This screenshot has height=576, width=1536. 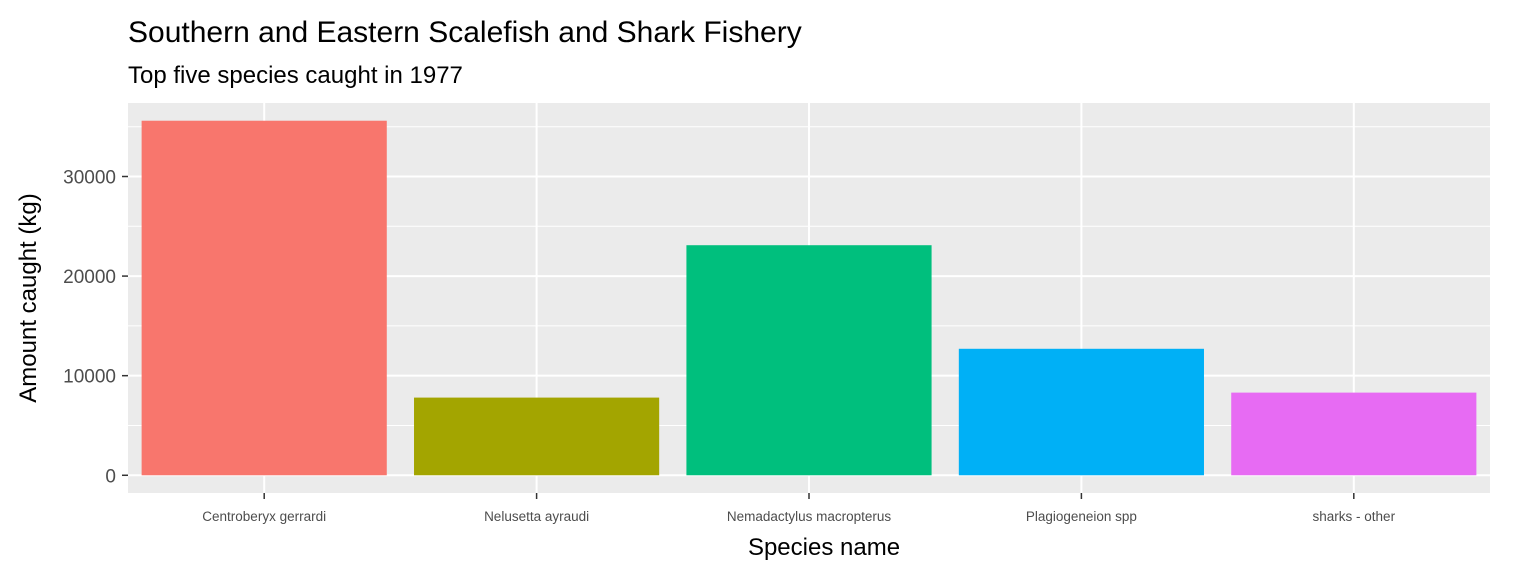 I want to click on y-tick-label: 30000, so click(x=89, y=177).